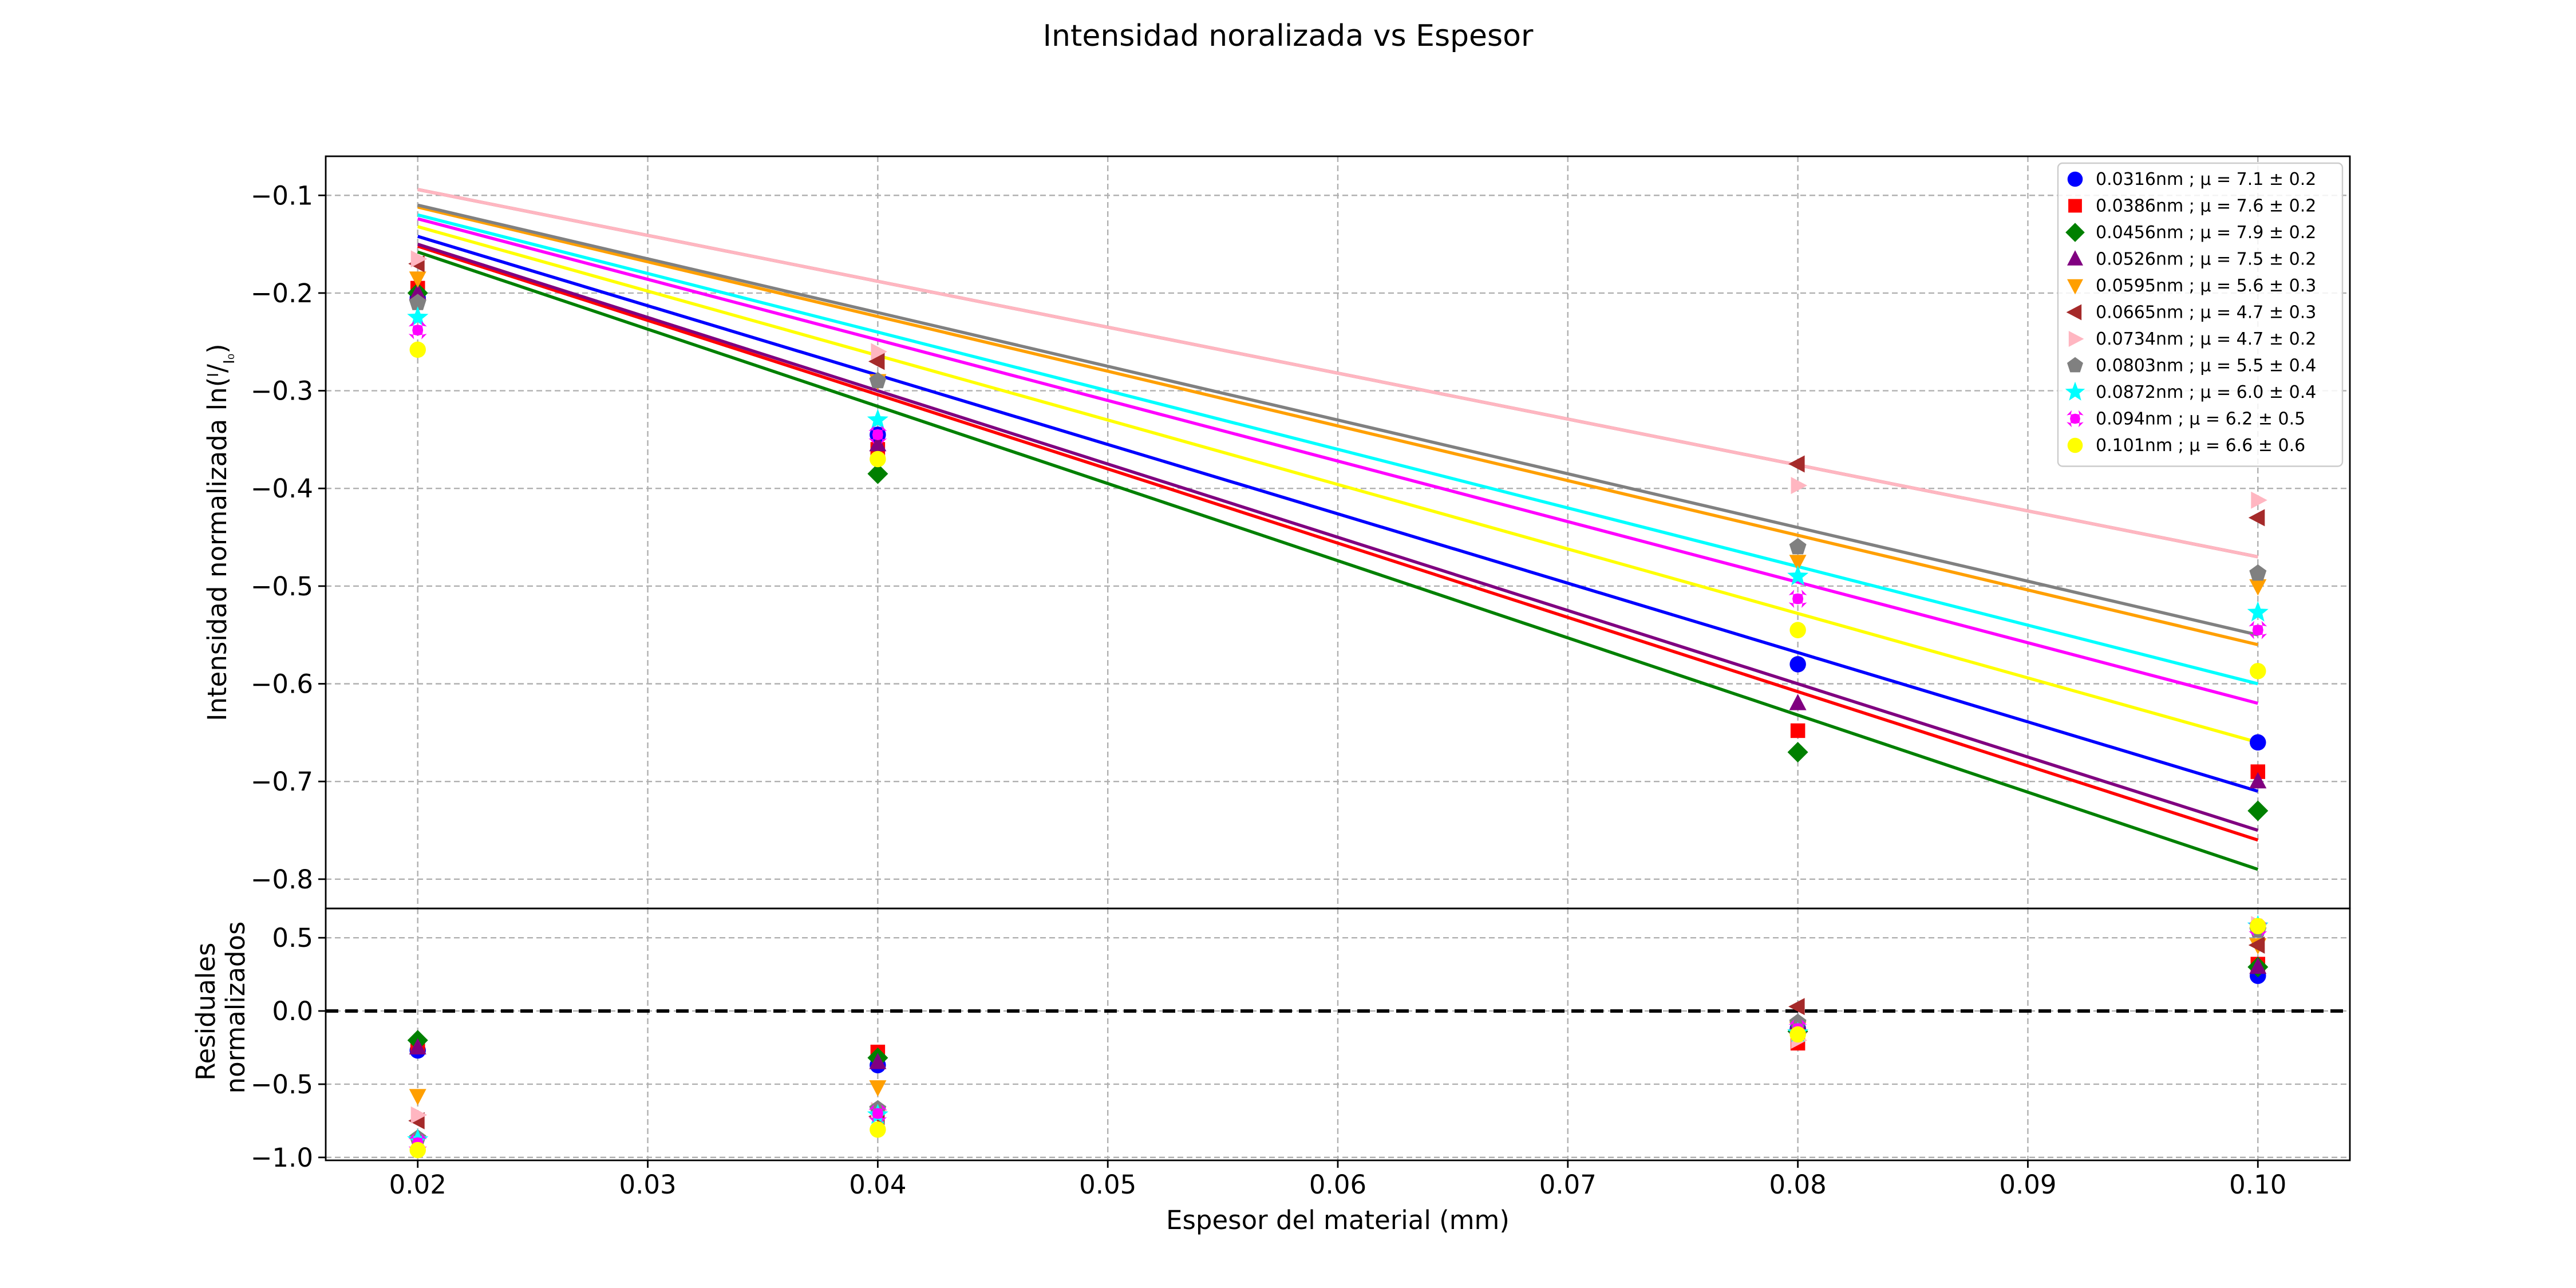 This screenshot has height=1288, width=2576. I want to click on bottom-y-tick-label: −0.5, so click(282, 1084).